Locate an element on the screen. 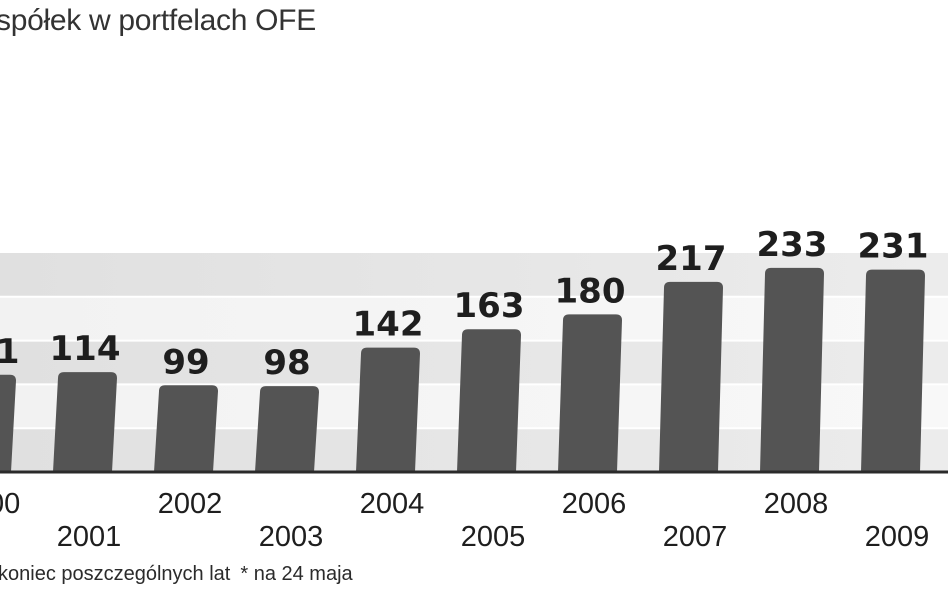  data-label-2001: 114 is located at coordinates (85, 349).